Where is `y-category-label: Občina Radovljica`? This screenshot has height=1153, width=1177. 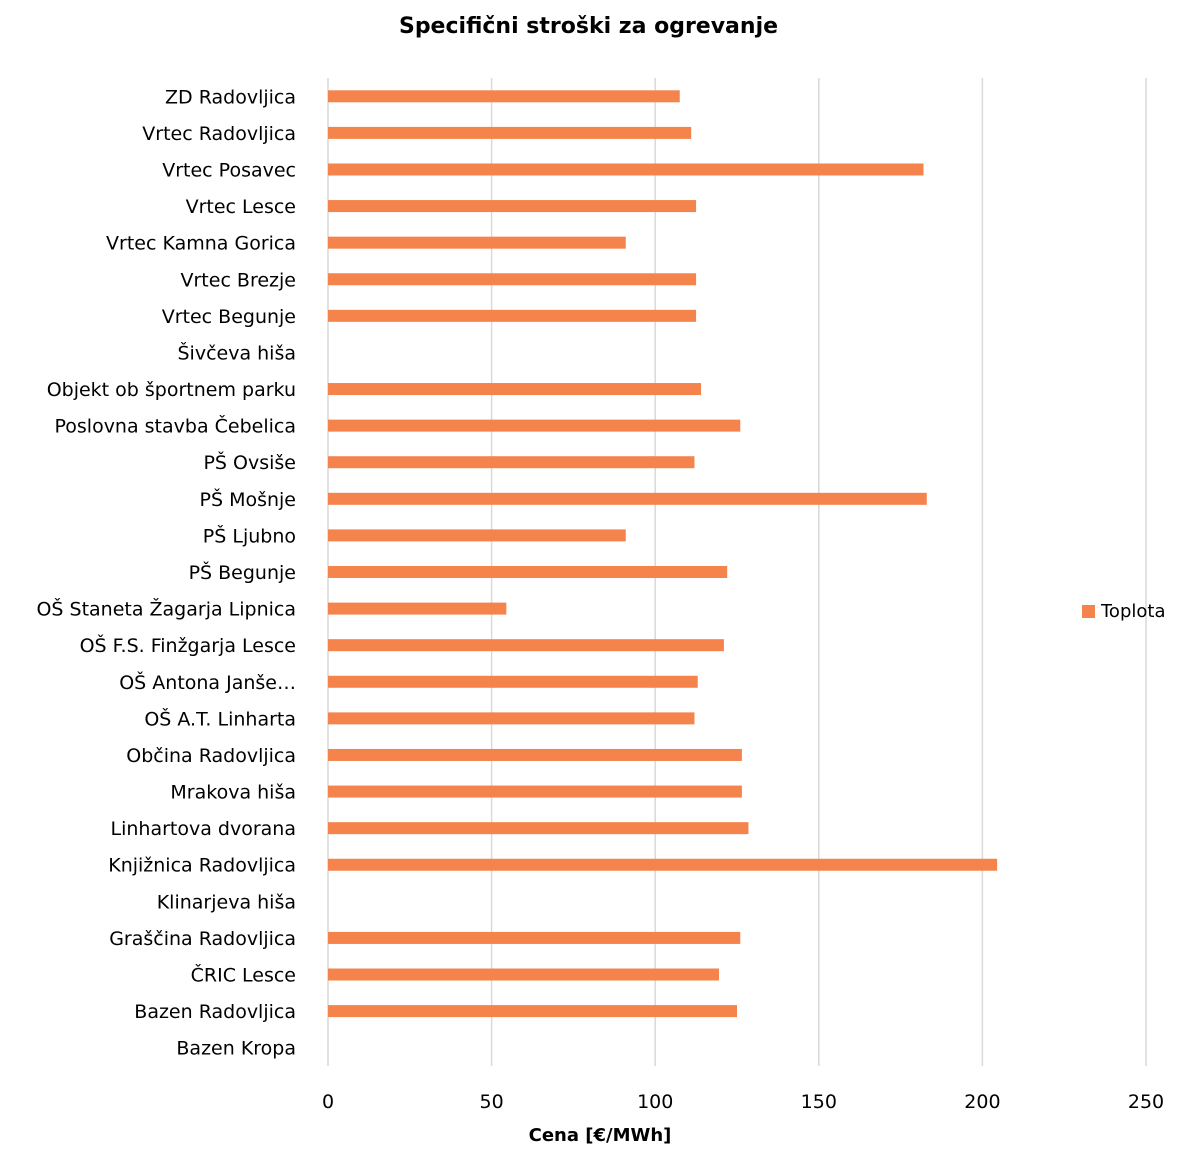 y-category-label: Občina Radovljica is located at coordinates (211, 756).